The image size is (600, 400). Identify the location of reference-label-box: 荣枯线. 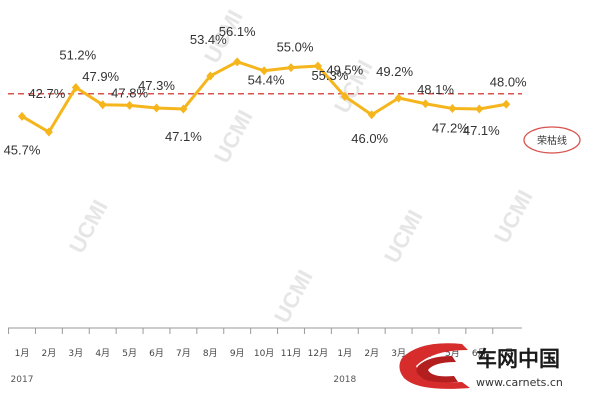
(552, 140).